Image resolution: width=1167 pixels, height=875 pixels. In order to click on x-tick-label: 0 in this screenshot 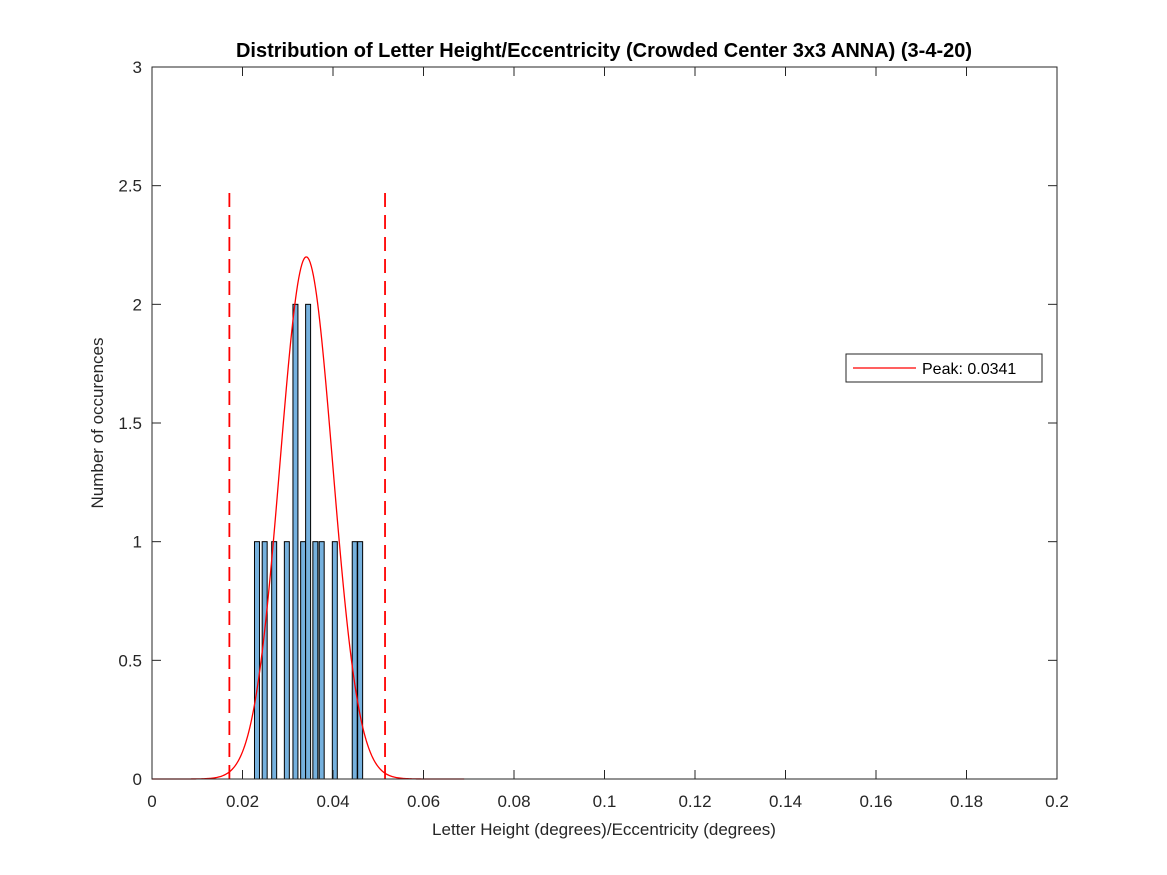, I will do `click(151, 801)`.